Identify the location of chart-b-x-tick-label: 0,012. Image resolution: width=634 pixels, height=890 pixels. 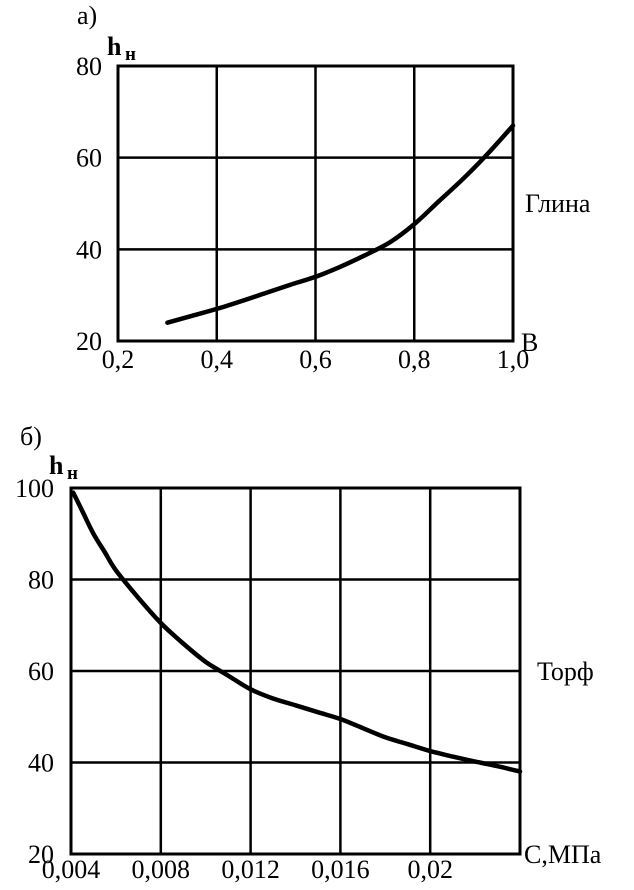
(250, 869).